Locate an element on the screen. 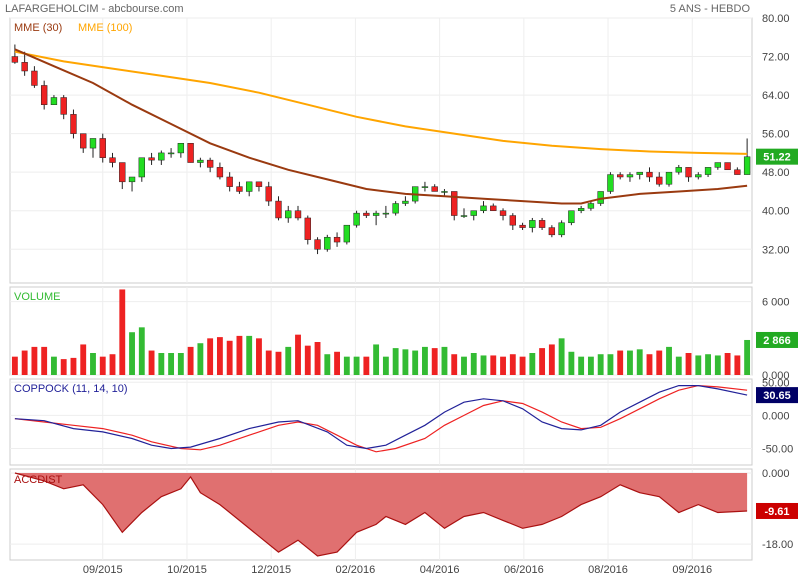  volume-last-value: 2 866 is located at coordinates (777, 341).